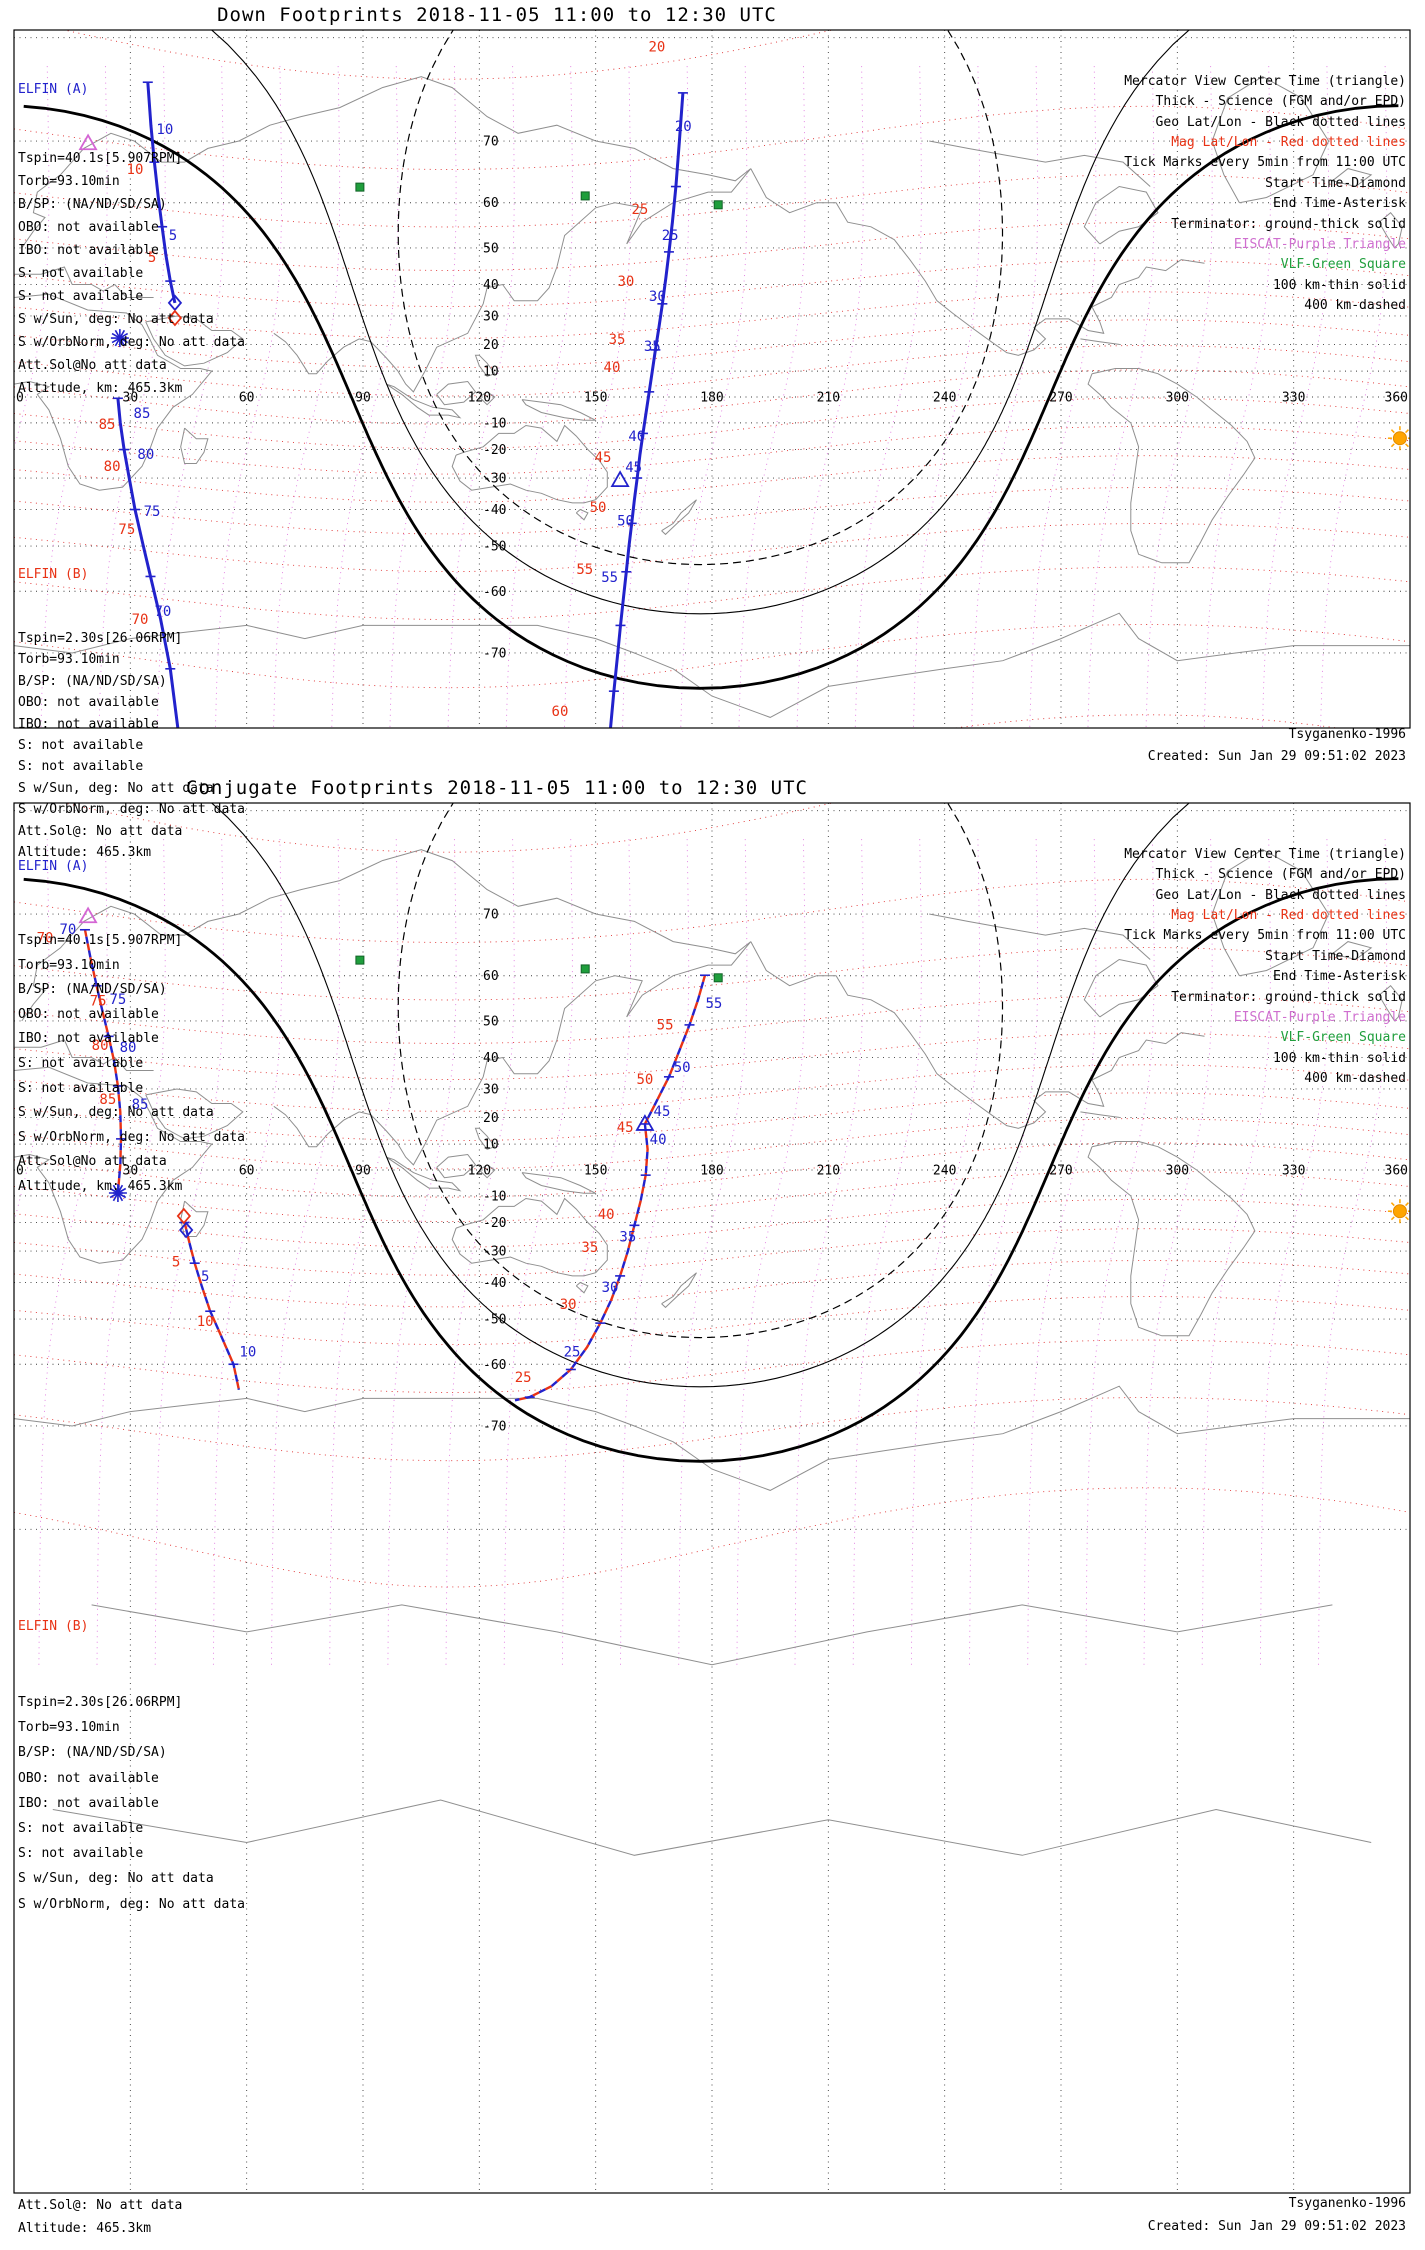 Image resolution: width=1425 pixels, height=2250 pixels. What do you see at coordinates (491, 142) in the screenshot?
I see `lat-axis-label: 70` at bounding box center [491, 142].